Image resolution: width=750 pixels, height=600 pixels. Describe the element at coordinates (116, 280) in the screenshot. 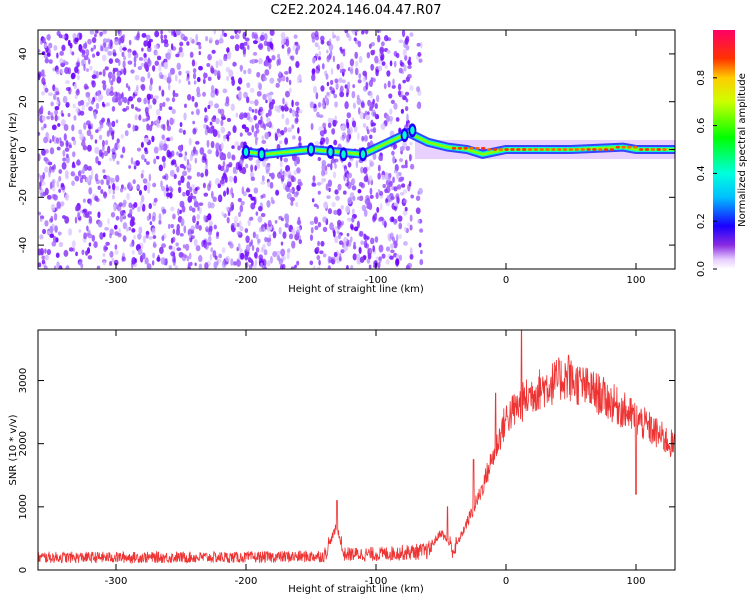

I see `spectrogram-x-tick-label: -300` at that location.